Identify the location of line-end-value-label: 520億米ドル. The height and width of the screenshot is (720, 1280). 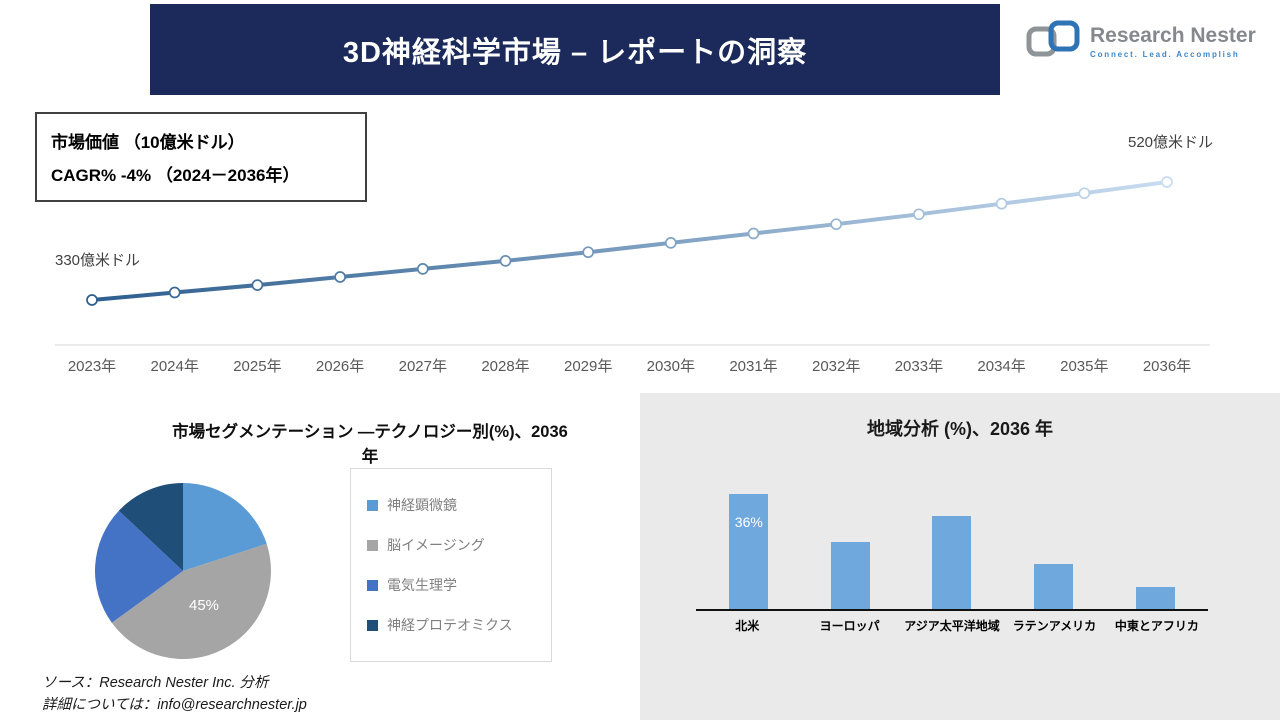
(1171, 142).